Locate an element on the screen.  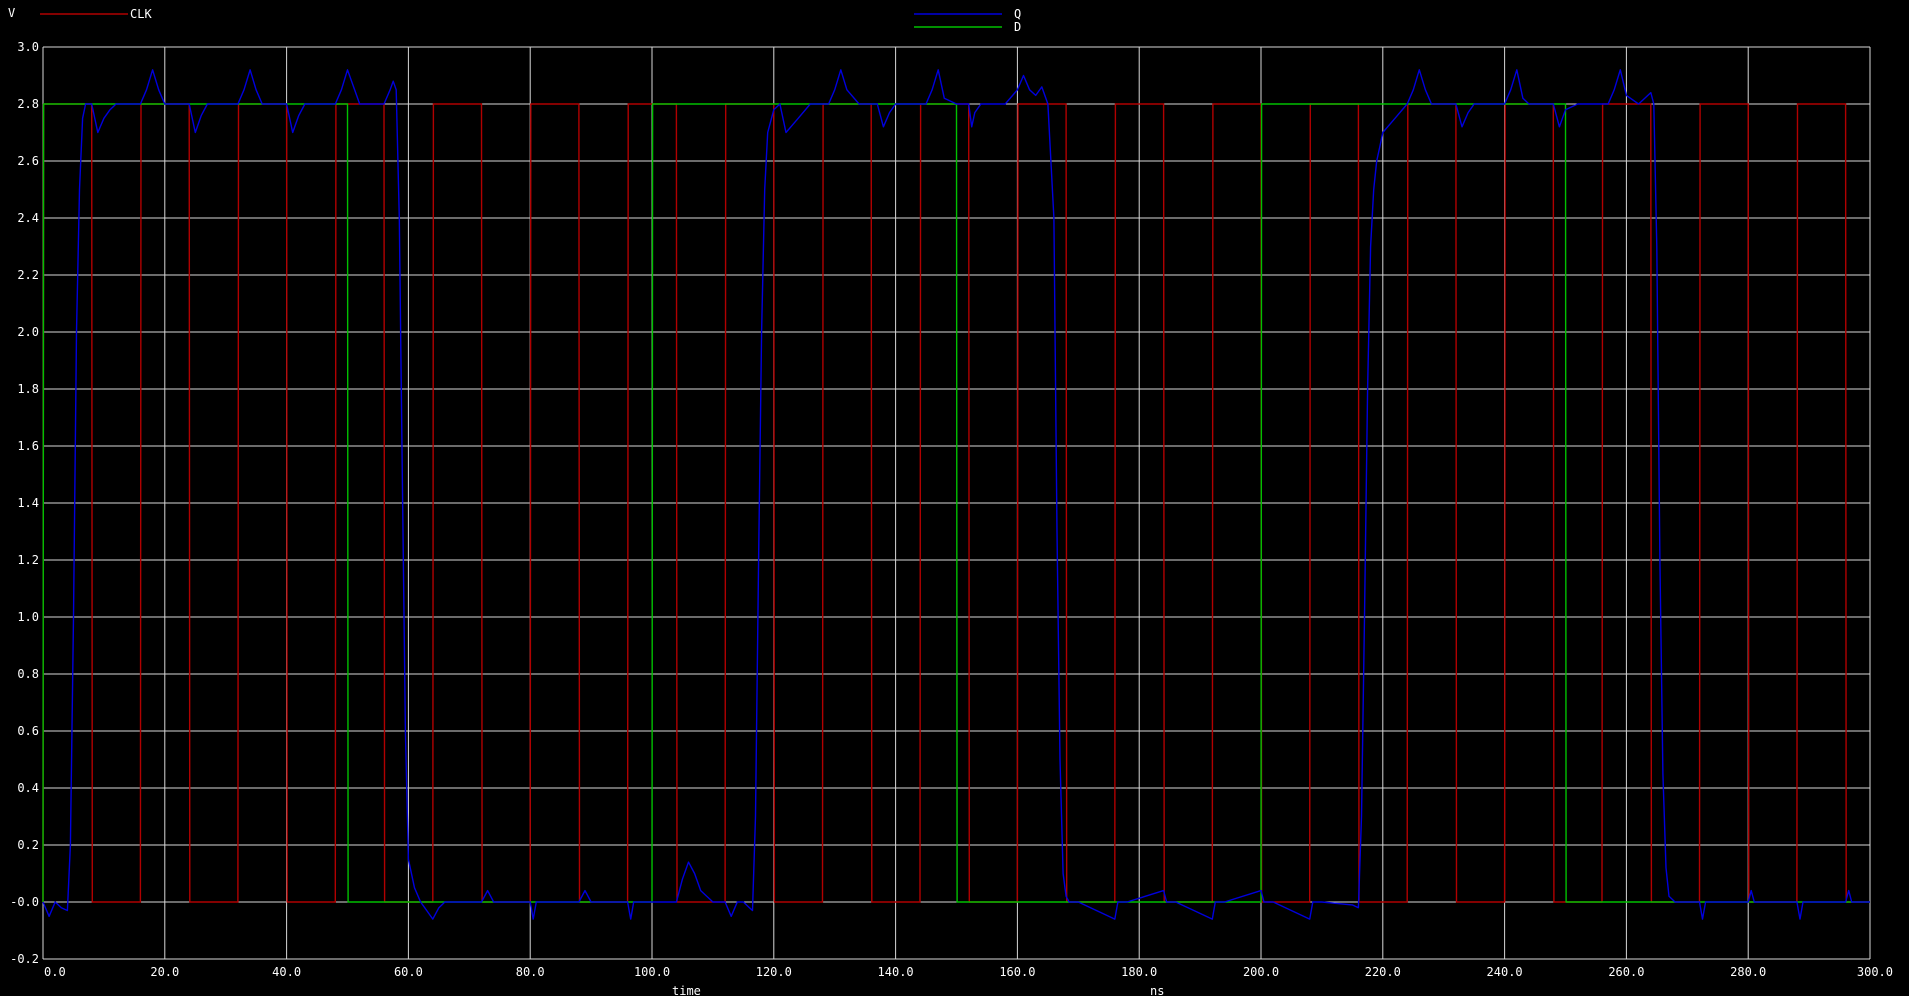
x-tick-label: 260.0 is located at coordinates (1626, 972).